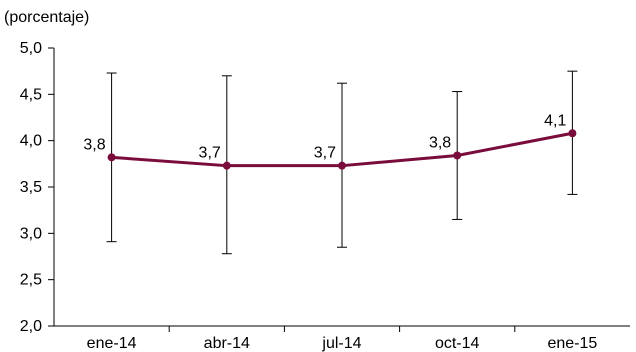 The height and width of the screenshot is (352, 636). What do you see at coordinates (31, 141) in the screenshot?
I see `y-tick-label: 4,0` at bounding box center [31, 141].